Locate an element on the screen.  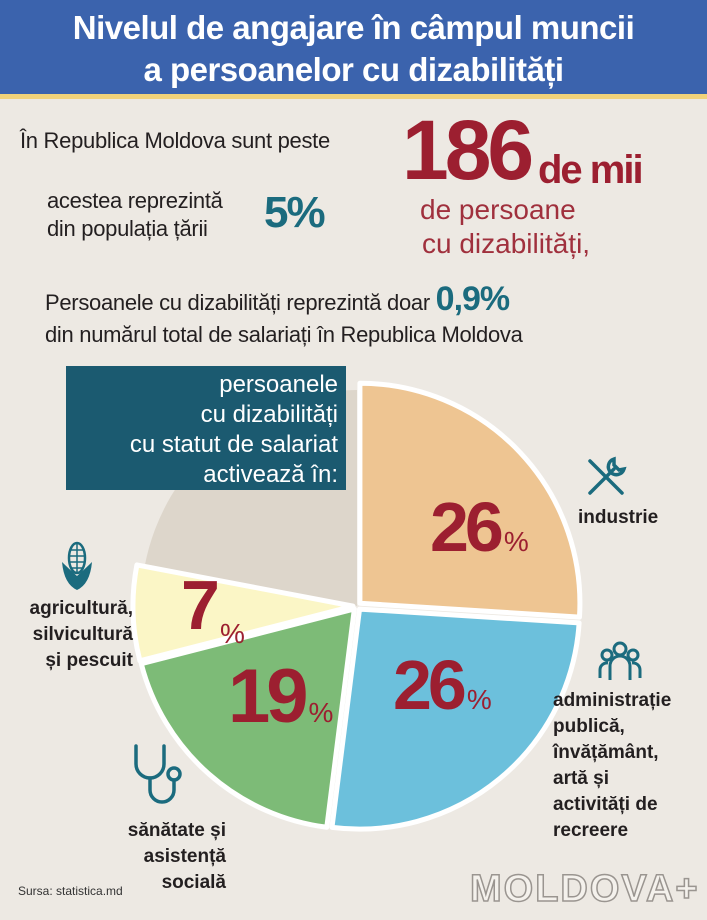
label-industry: industrie is located at coordinates (618, 517).